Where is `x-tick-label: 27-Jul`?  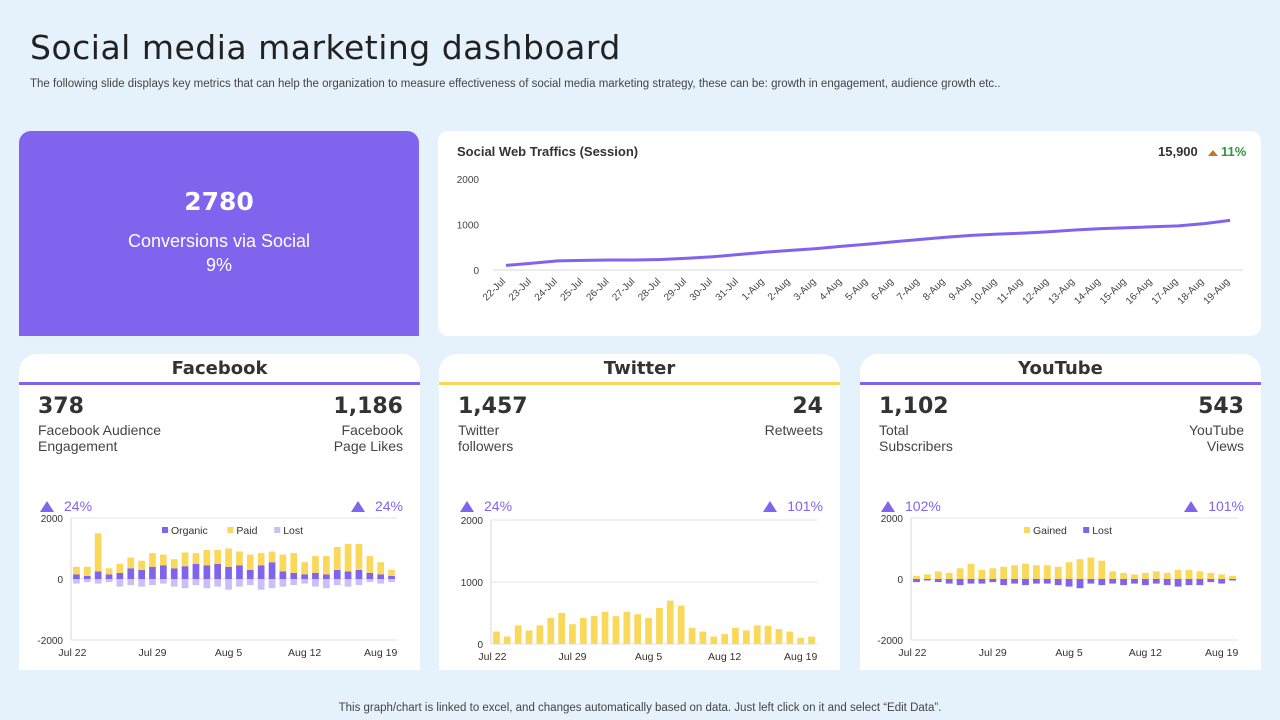
x-tick-label: 27-Jul is located at coordinates (623, 289).